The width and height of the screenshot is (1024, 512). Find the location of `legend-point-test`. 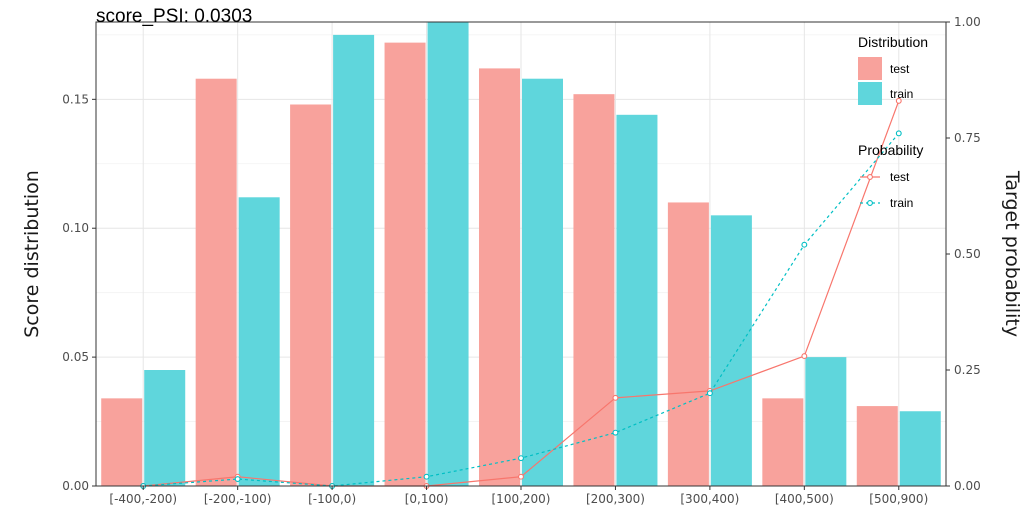

legend-point-test is located at coordinates (870, 177).